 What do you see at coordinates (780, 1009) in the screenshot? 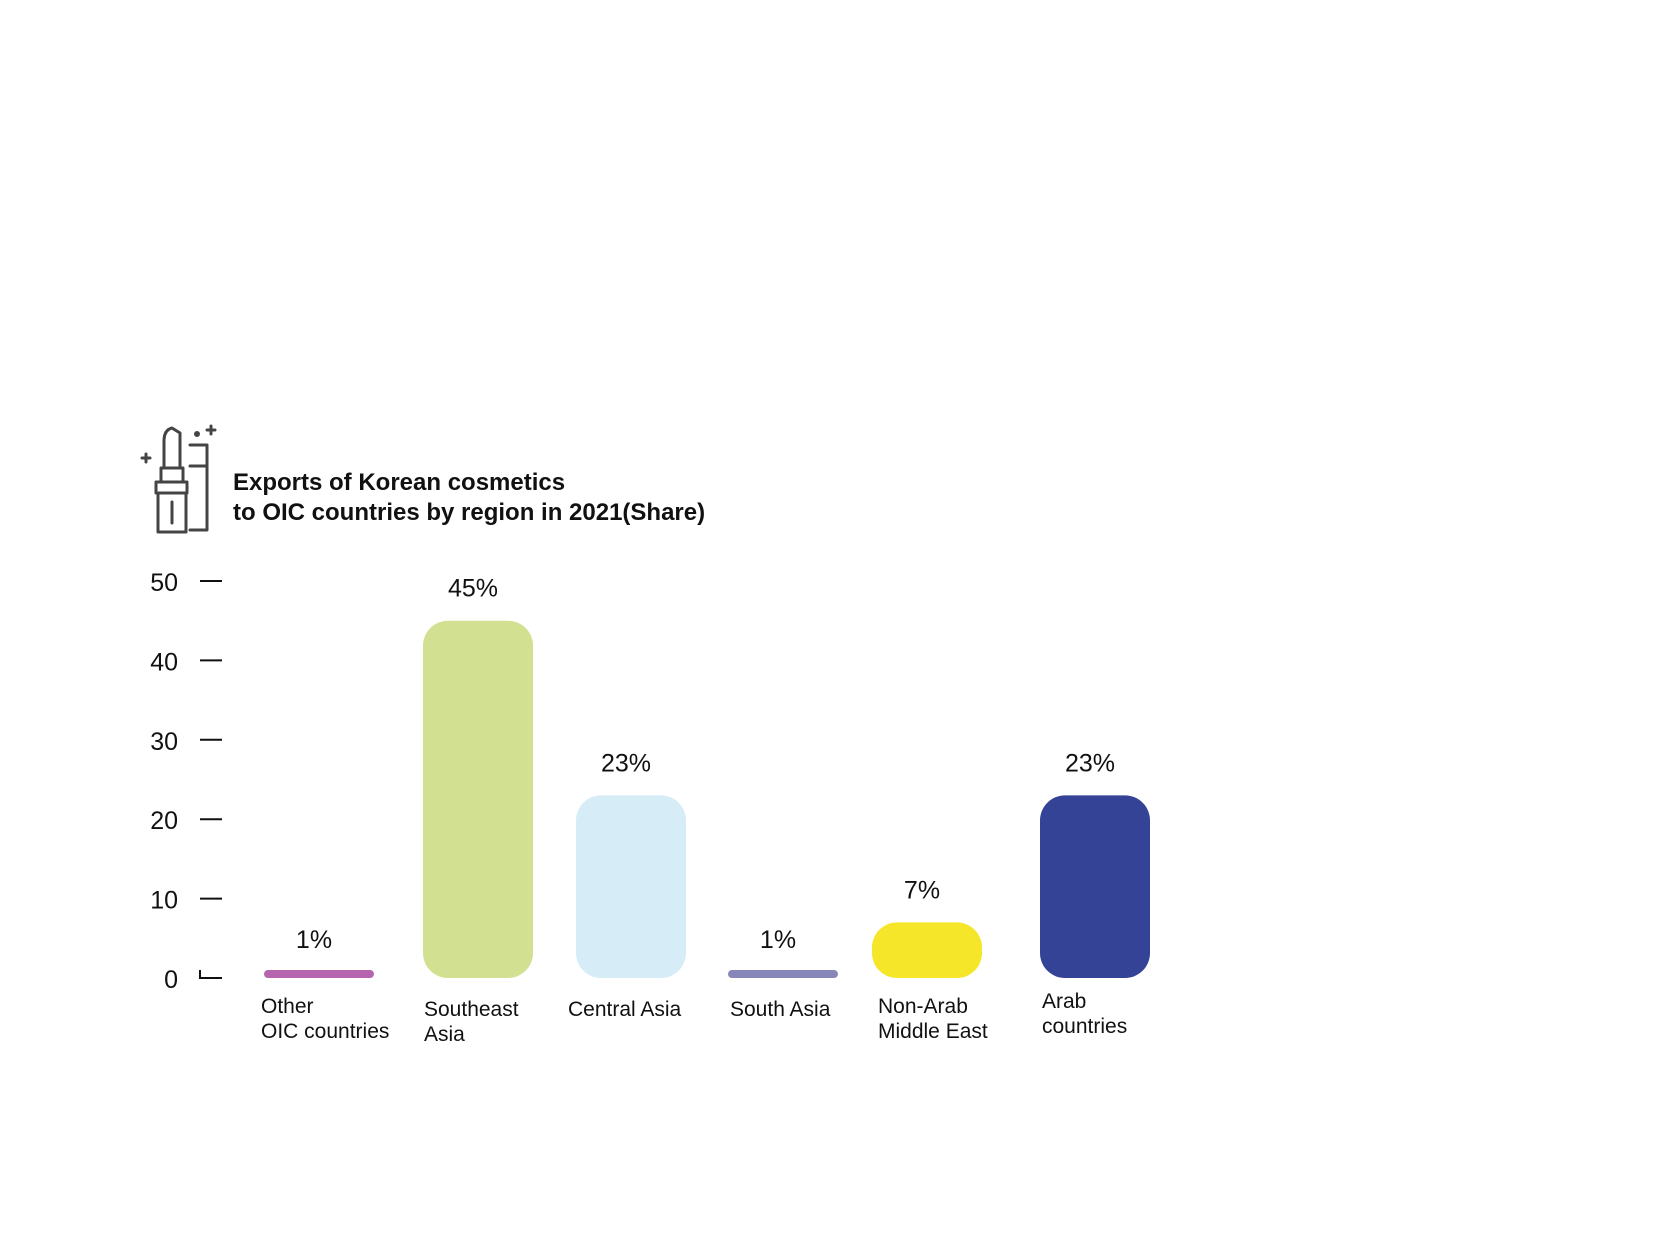
I see `x-category-label: South Asia` at bounding box center [780, 1009].